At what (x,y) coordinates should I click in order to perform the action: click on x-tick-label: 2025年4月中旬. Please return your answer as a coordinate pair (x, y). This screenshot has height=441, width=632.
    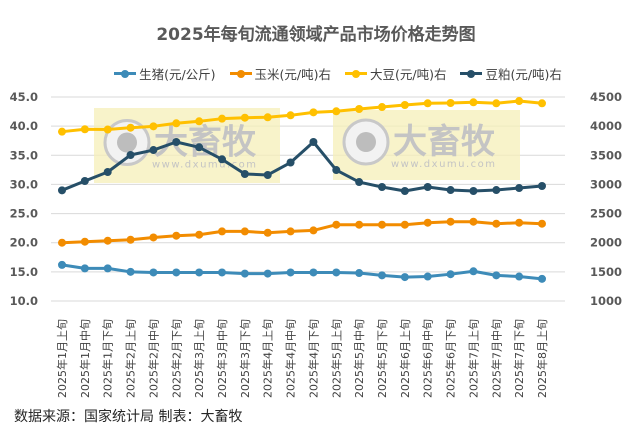
    Looking at the image, I should click on (291, 358).